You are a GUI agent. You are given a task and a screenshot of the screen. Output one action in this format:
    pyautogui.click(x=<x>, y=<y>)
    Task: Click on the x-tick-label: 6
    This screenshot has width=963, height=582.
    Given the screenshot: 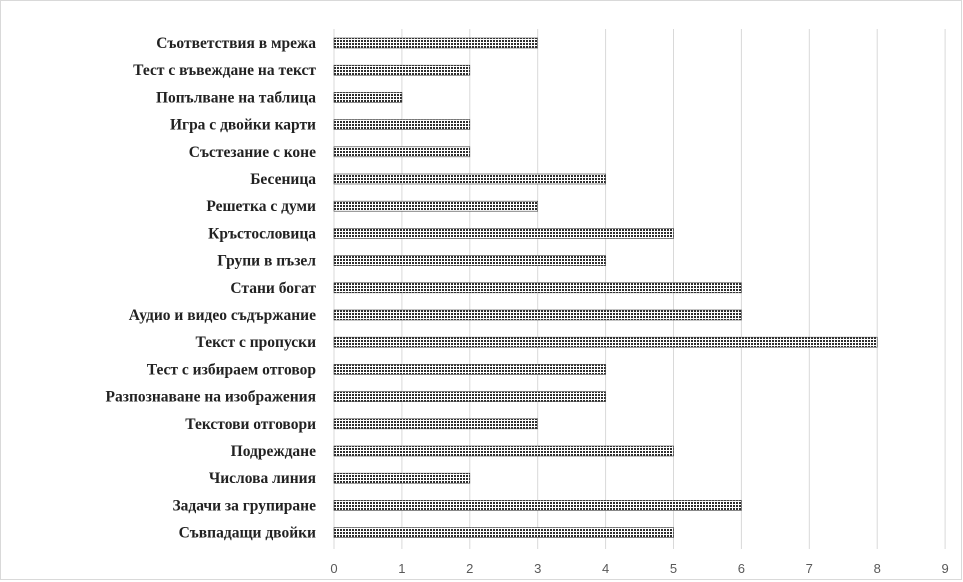 What is the action you would take?
    pyautogui.click(x=741, y=568)
    